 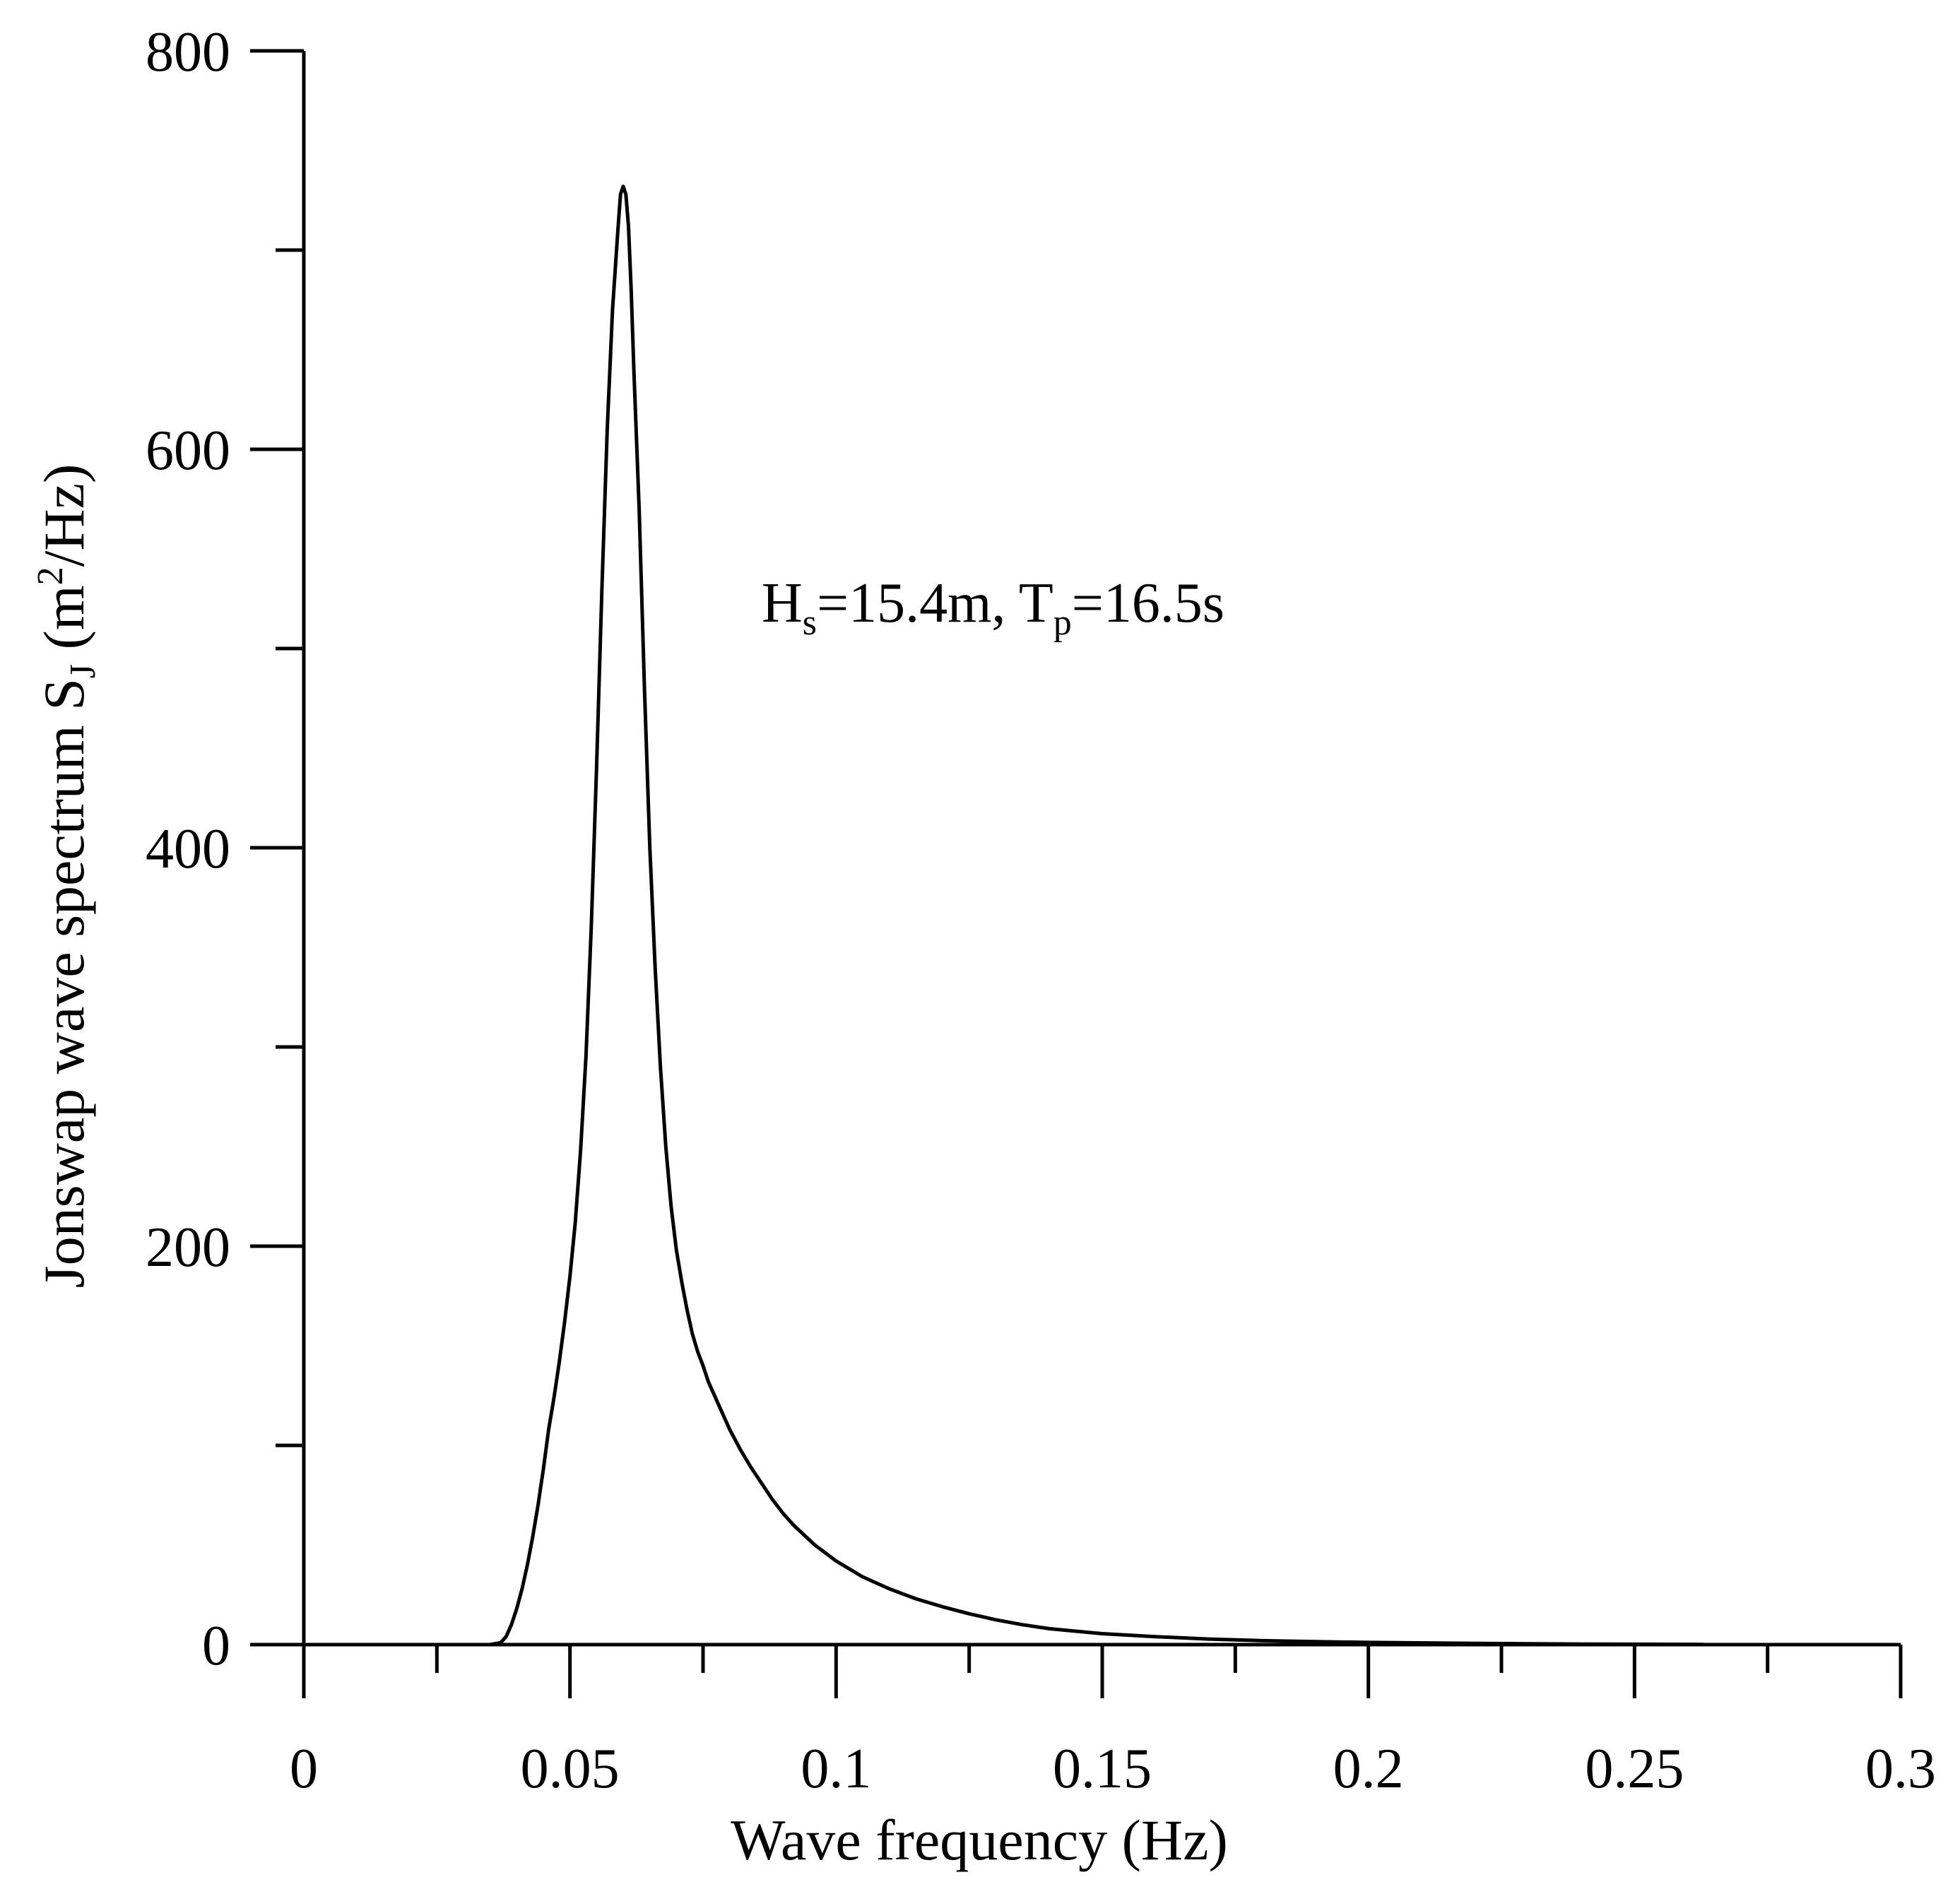 I want to click on x-tick-label: 0, so click(x=304, y=1769).